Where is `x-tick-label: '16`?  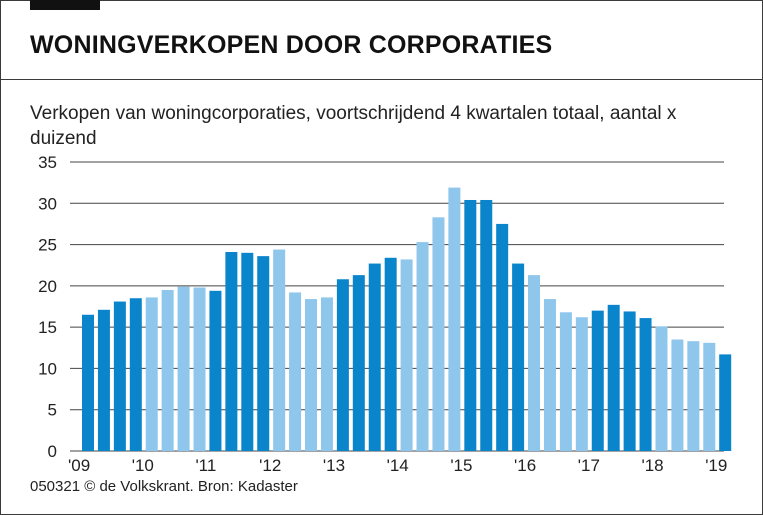 x-tick-label: '16 is located at coordinates (525, 465).